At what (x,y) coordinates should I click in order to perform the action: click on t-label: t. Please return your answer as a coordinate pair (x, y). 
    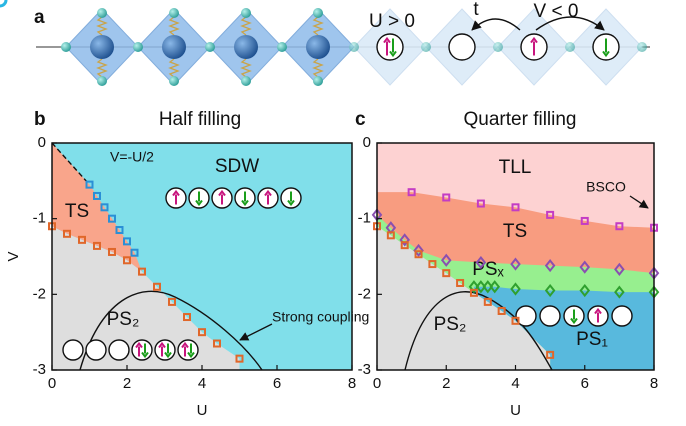
    Looking at the image, I should click on (476, 10).